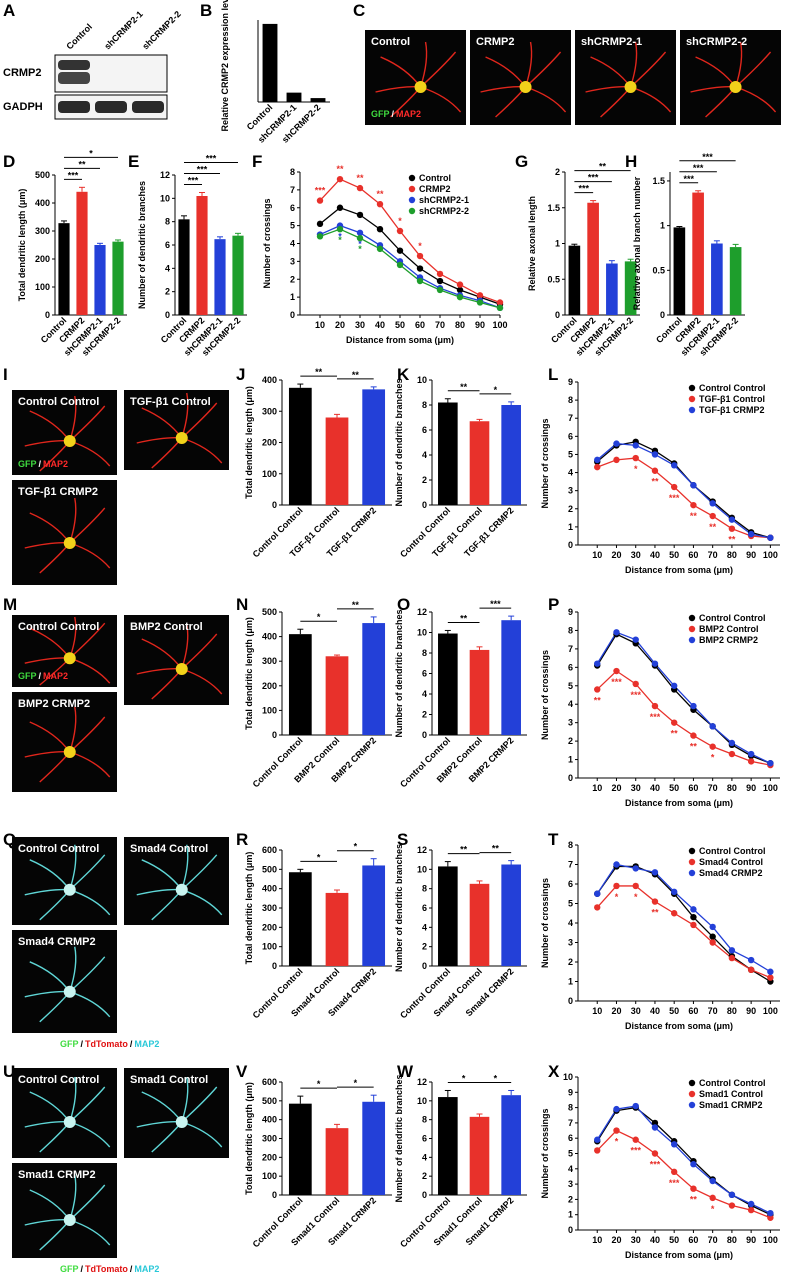 Image resolution: width=791 pixels, height=1280 pixels. I want to click on legend-marker, so click(692, 862).